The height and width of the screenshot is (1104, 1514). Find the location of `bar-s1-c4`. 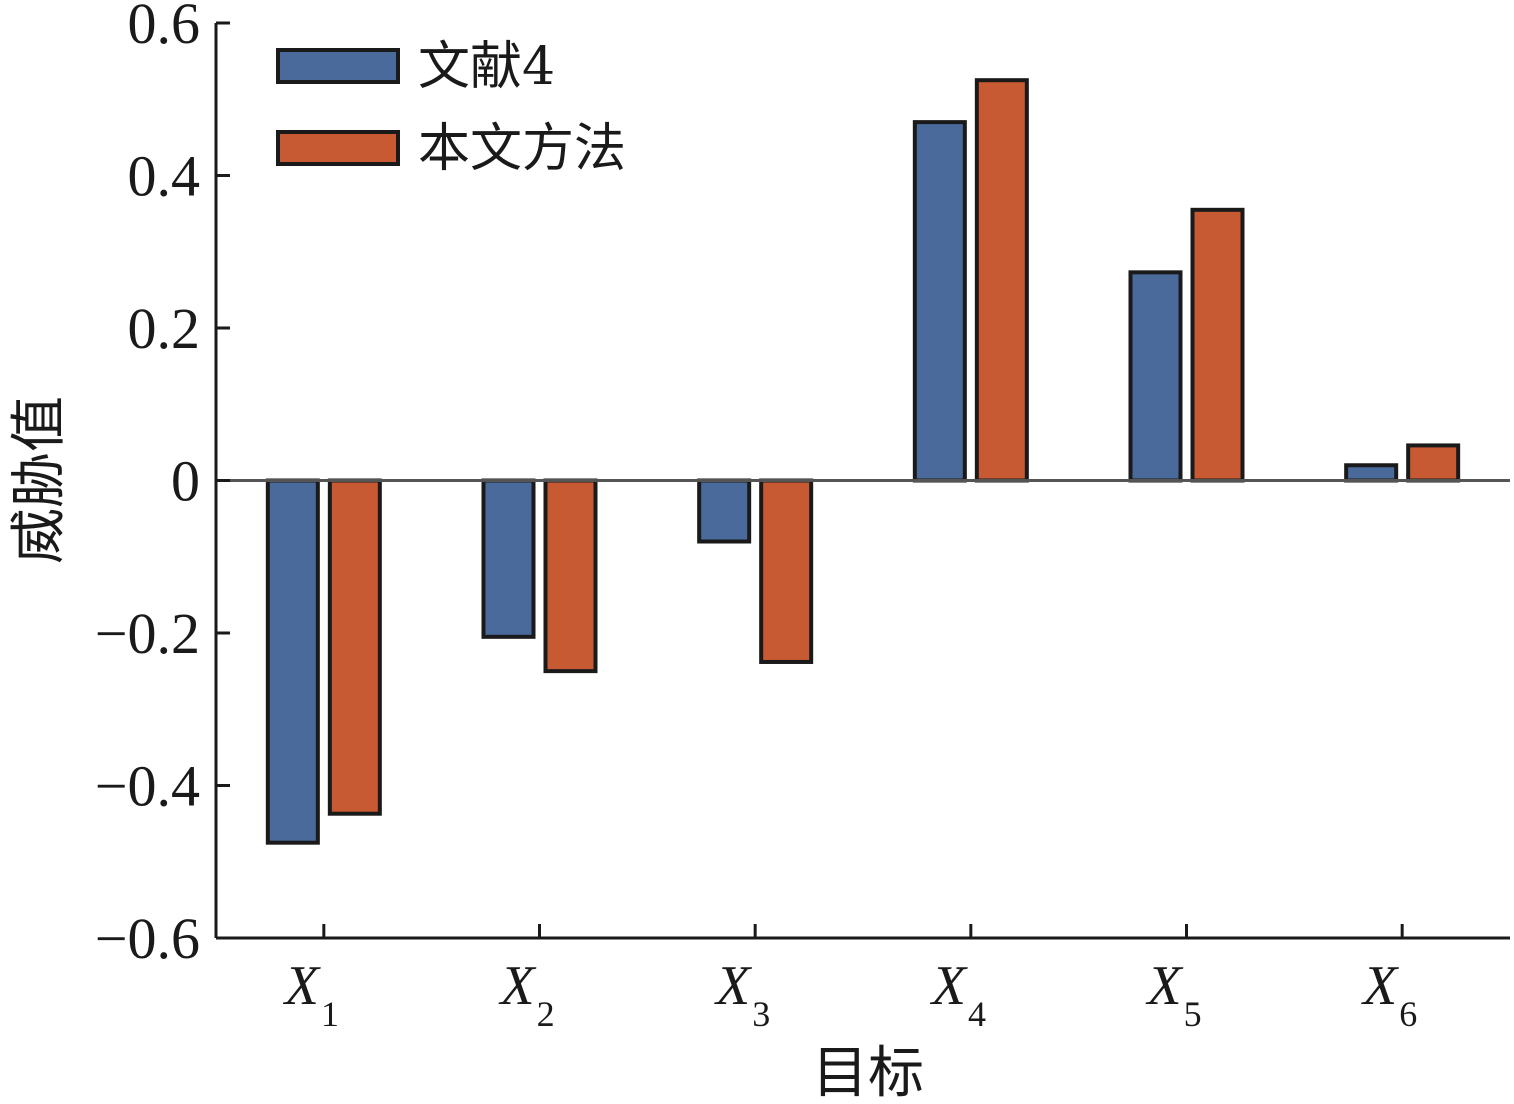

bar-s1-c4 is located at coordinates (939, 301).